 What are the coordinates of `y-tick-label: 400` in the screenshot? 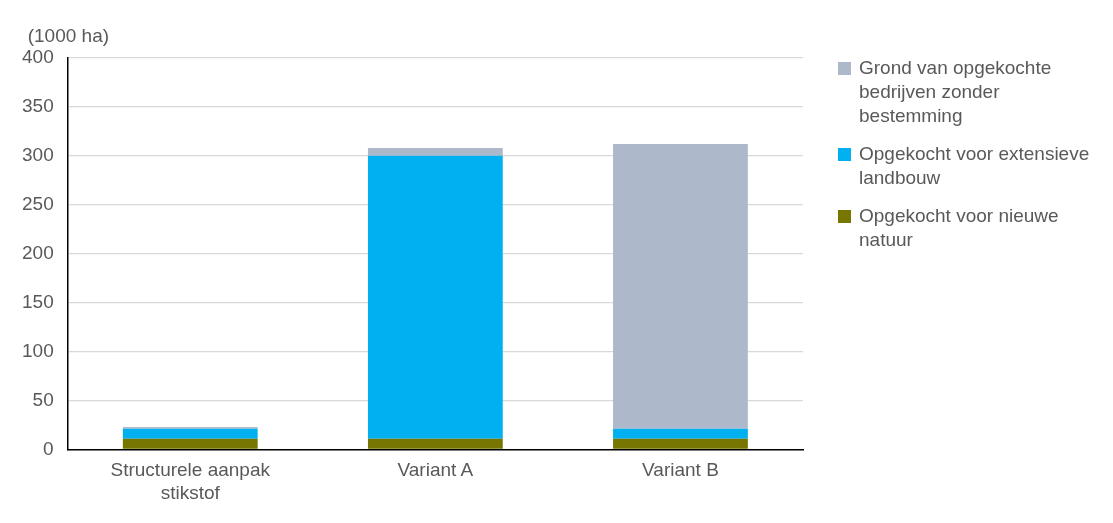 It's located at (38, 57).